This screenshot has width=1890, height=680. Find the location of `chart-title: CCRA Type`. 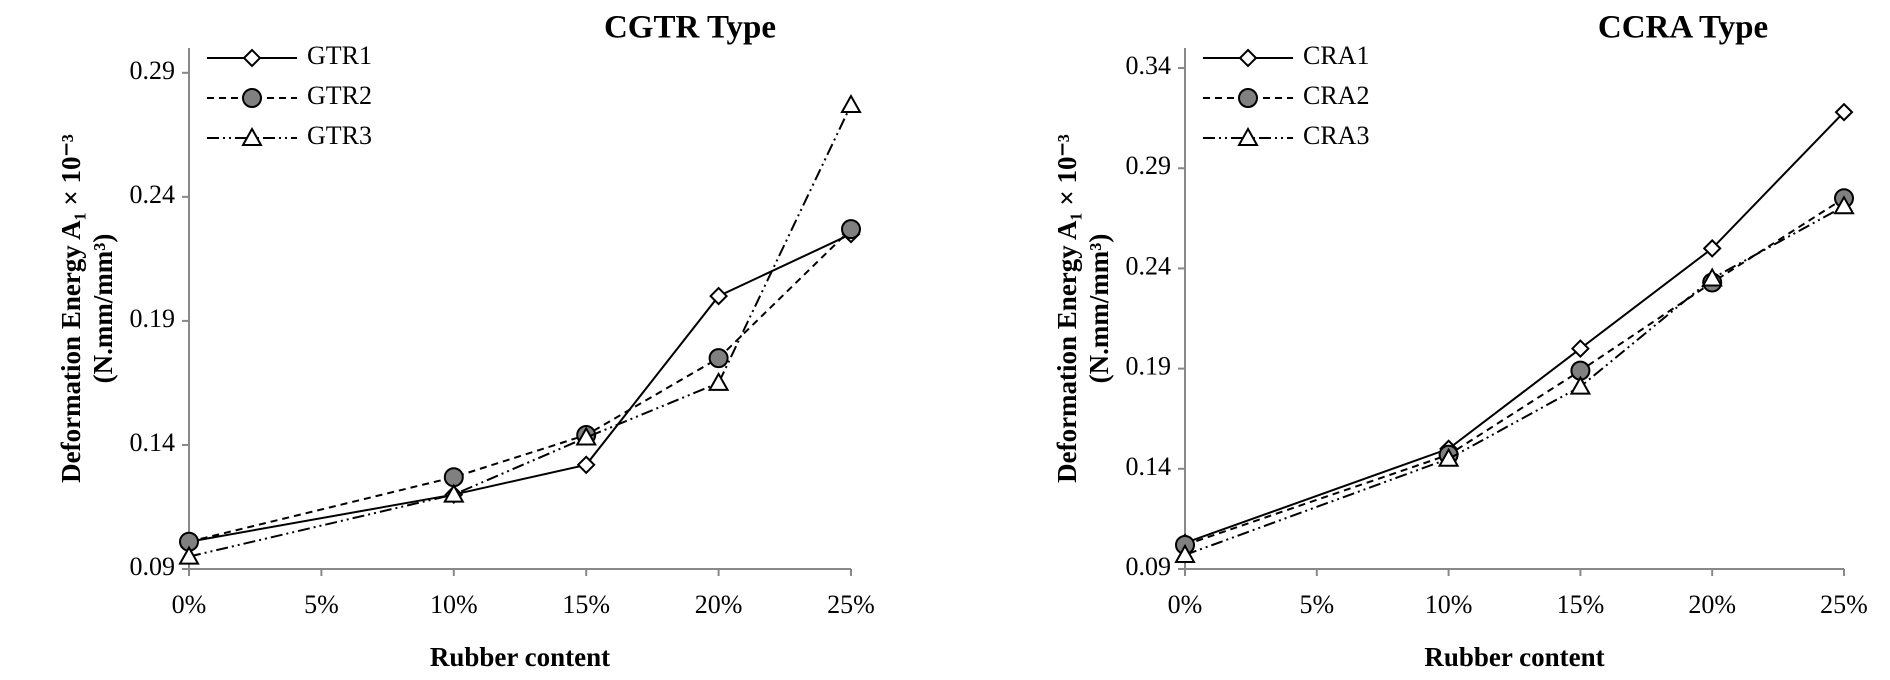

chart-title: CCRA Type is located at coordinates (1683, 28).